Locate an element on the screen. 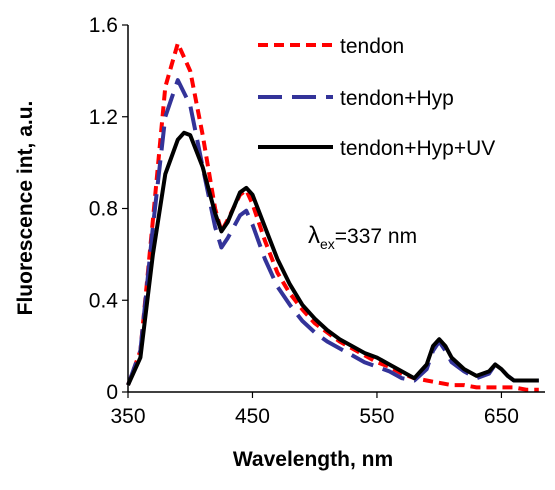 This screenshot has height=490, width=555. legend-label-3: tendon+Hyp+UV is located at coordinates (417, 148).